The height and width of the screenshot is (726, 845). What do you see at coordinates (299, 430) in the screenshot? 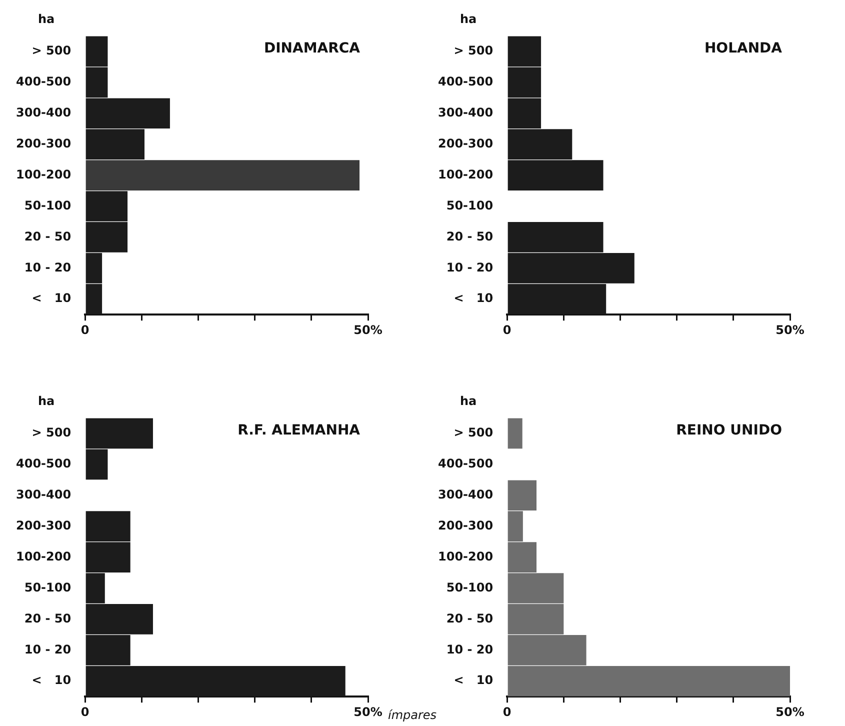
I see `chart-title: R.F. ALEMANHA` at bounding box center [299, 430].